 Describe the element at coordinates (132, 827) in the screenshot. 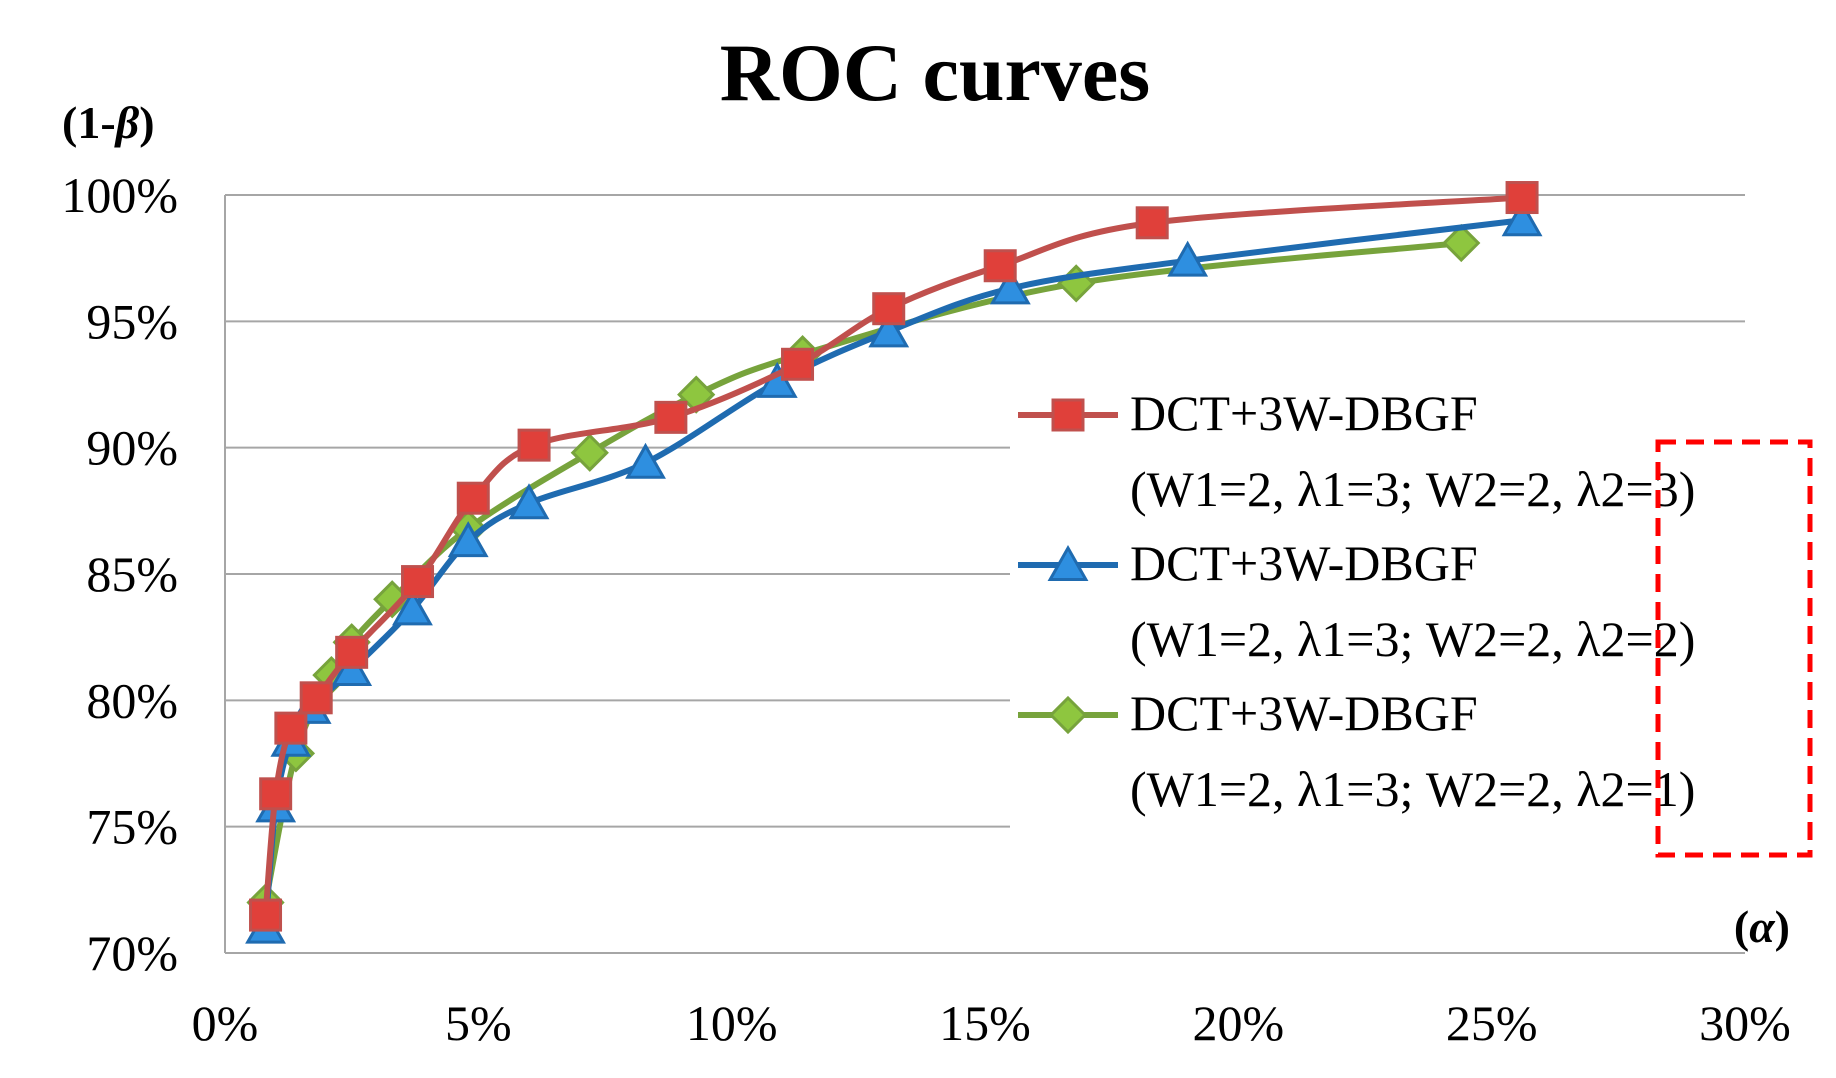

I see `y-tick-label: 75%` at that location.